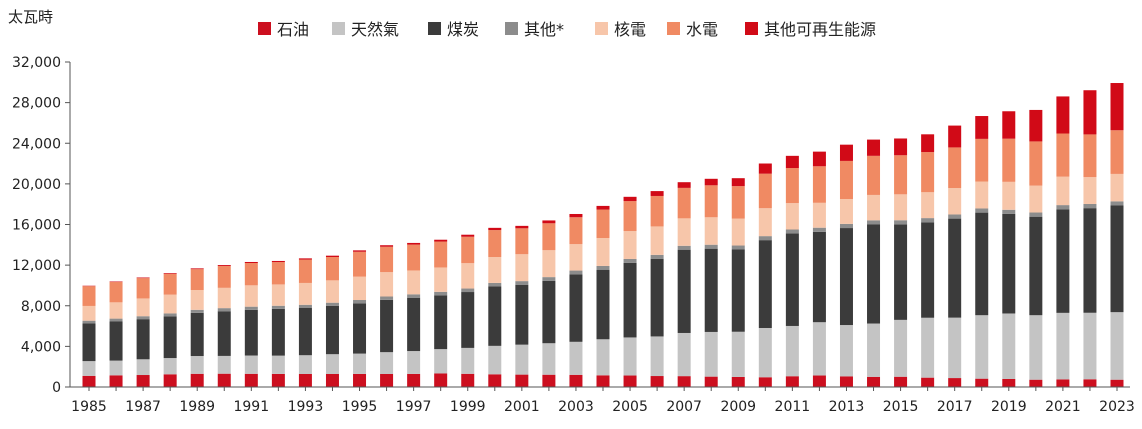 This screenshot has width=1142, height=429. What do you see at coordinates (305, 293) in the screenshot?
I see `bar-segment-1993-s4` at bounding box center [305, 293].